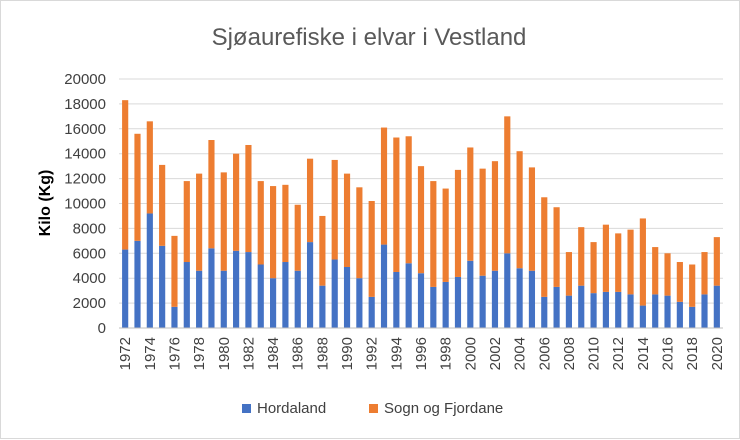 The height and width of the screenshot is (440, 740). I want to click on bar-hordaland-1989, so click(334, 293).